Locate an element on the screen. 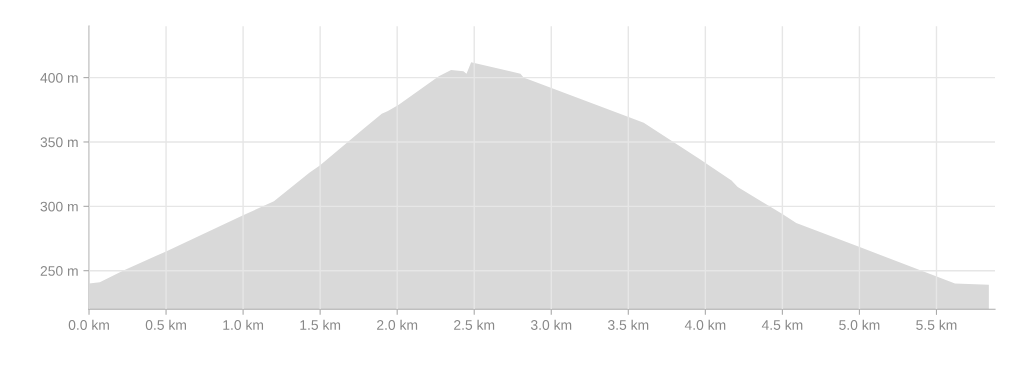 Image resolution: width=1022 pixels, height=368 pixels. x-tick-label: 5.0 km is located at coordinates (859, 324).